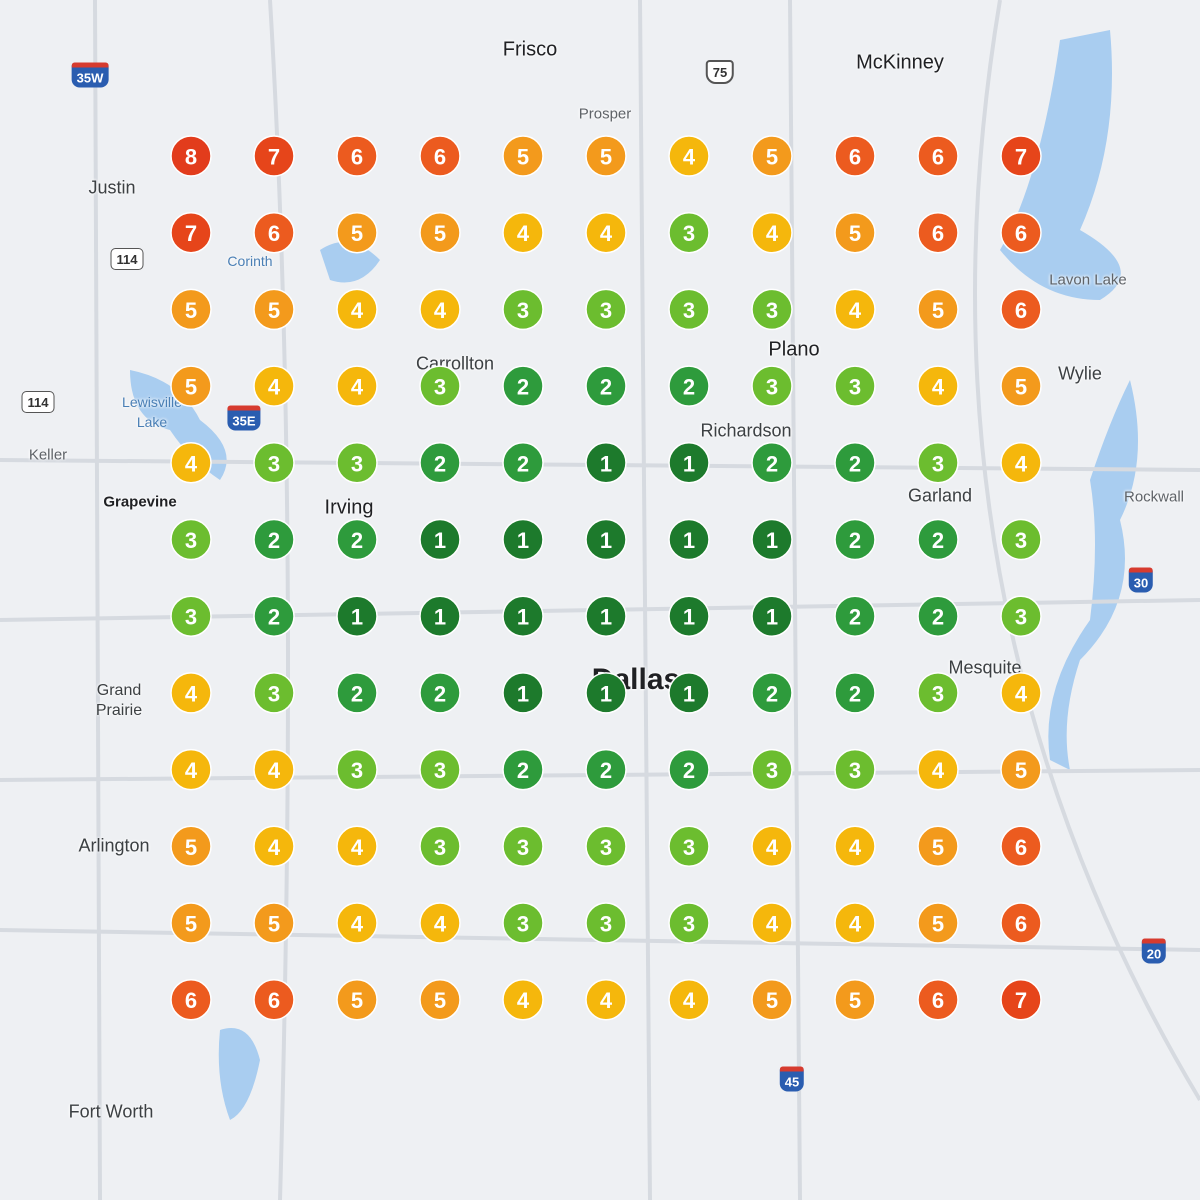 This screenshot has width=1200, height=1200. Describe the element at coordinates (90, 75) in the screenshot. I see `highway-shield: 35W` at that location.